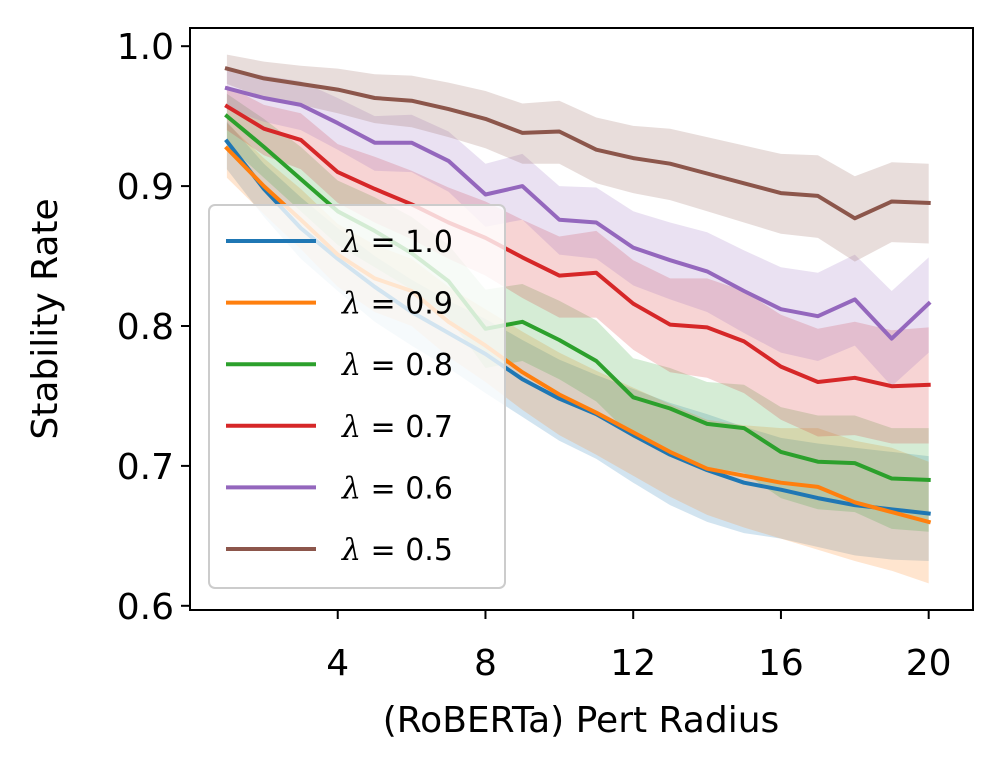  What do you see at coordinates (337, 663) in the screenshot?
I see `x-tick-label: 4` at bounding box center [337, 663].